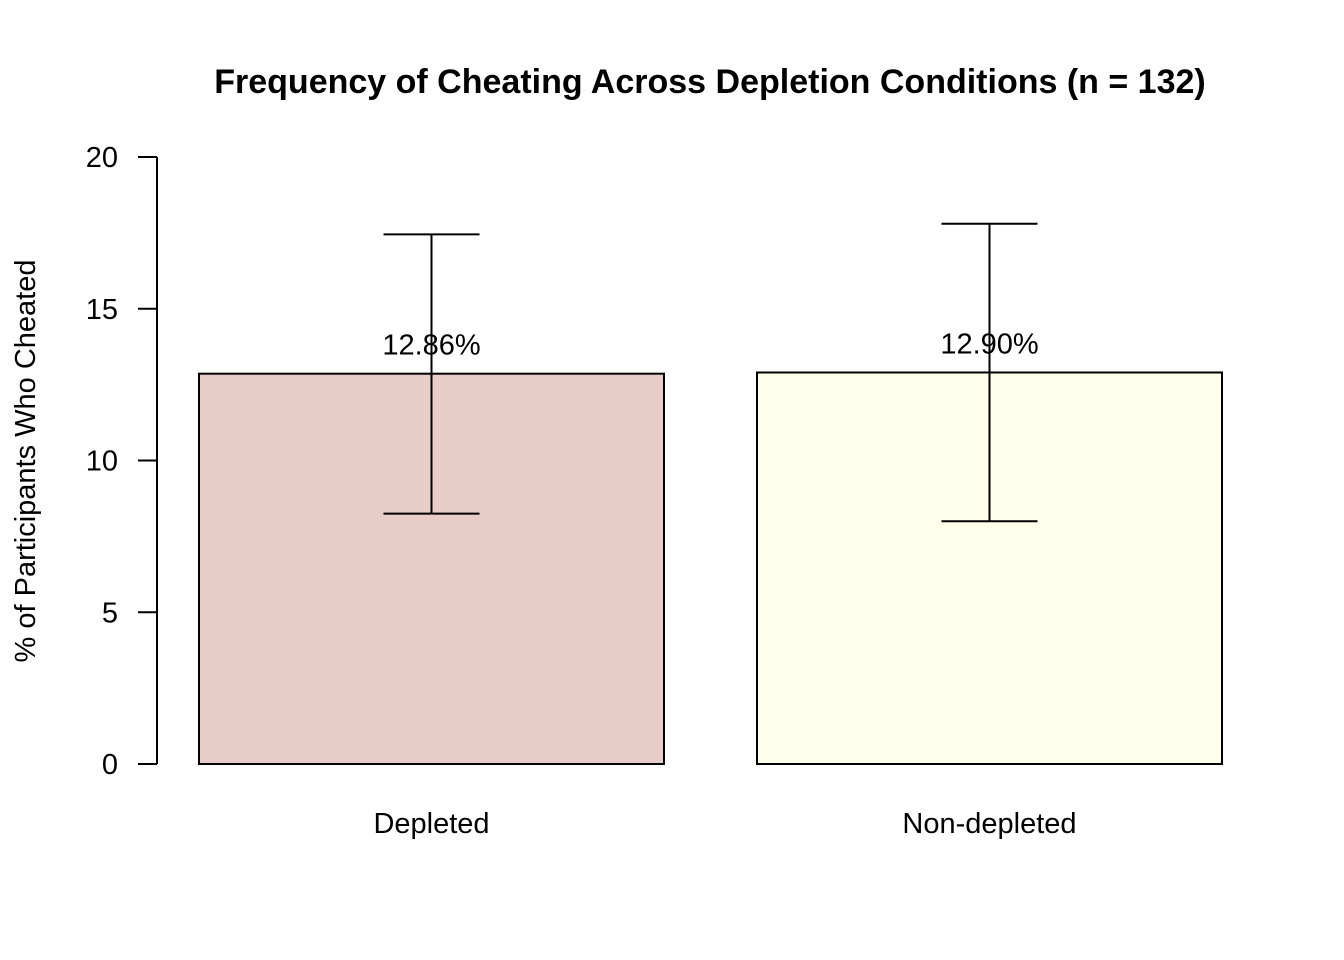  What do you see at coordinates (102, 158) in the screenshot?
I see `y-tick-label: 20` at bounding box center [102, 158].